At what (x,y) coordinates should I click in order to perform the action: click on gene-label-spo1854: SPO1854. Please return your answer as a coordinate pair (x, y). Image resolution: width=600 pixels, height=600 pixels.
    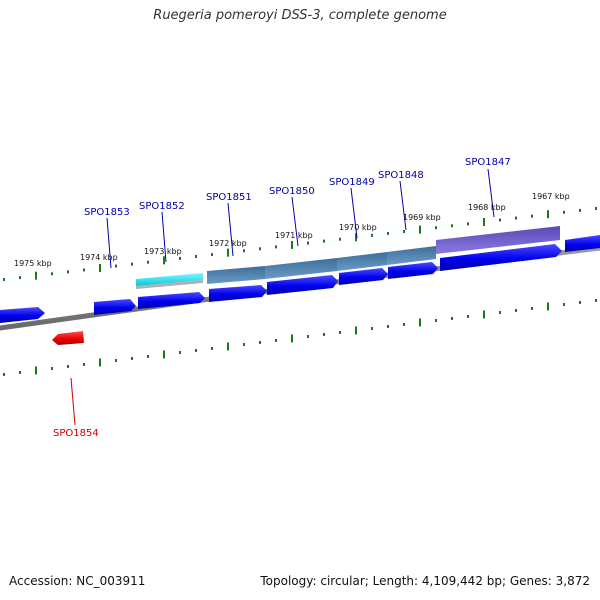
    Looking at the image, I should click on (76, 433).